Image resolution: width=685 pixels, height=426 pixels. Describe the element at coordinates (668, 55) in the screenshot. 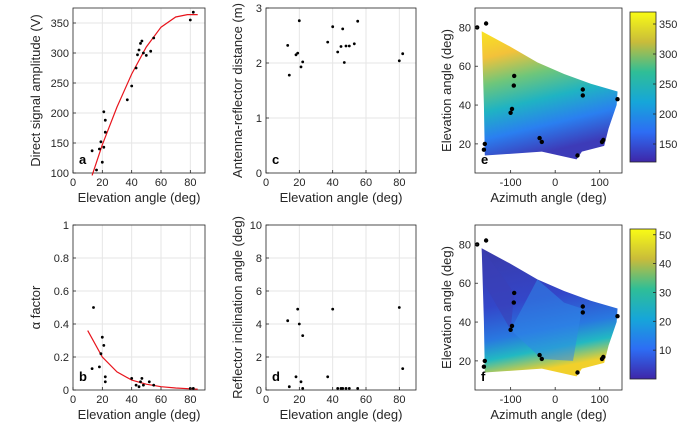

I see `colorbar-tick-label: 300` at that location.